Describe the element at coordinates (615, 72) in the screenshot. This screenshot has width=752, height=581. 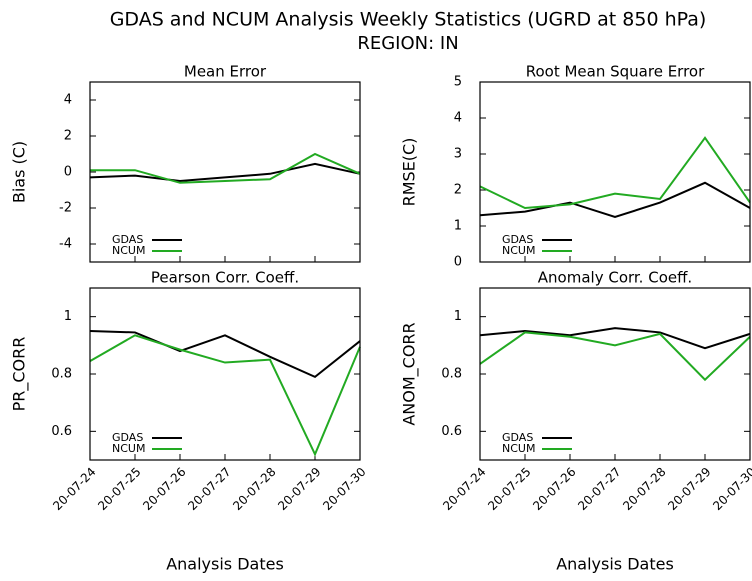
I see `subplot-title: Root Mean Square Error` at that location.